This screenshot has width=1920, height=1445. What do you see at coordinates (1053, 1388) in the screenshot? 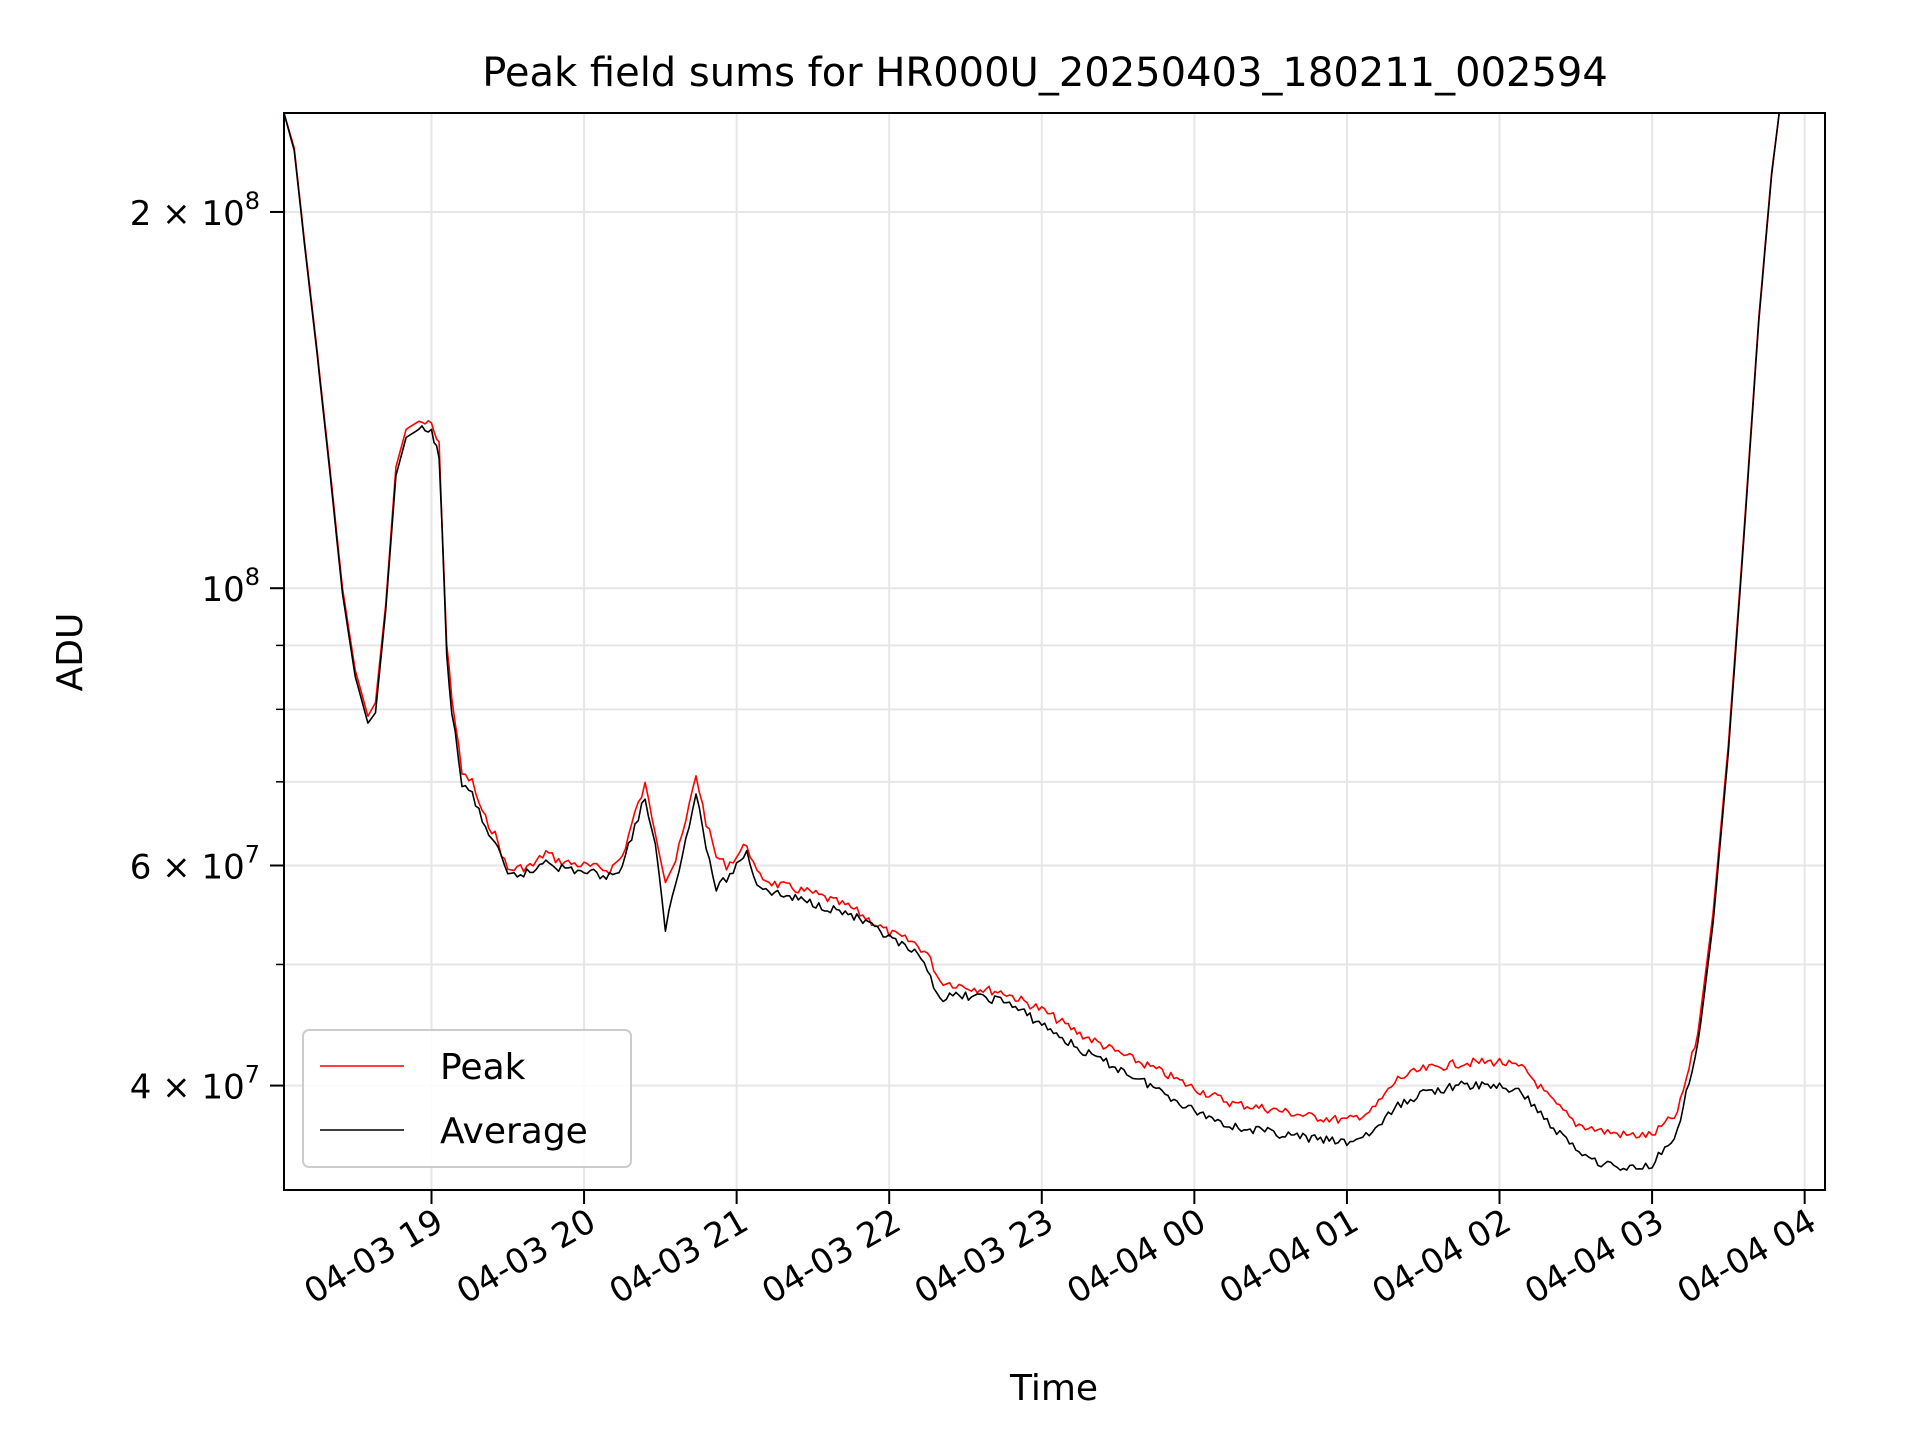
I see `x-axis-label: Time` at bounding box center [1053, 1388].